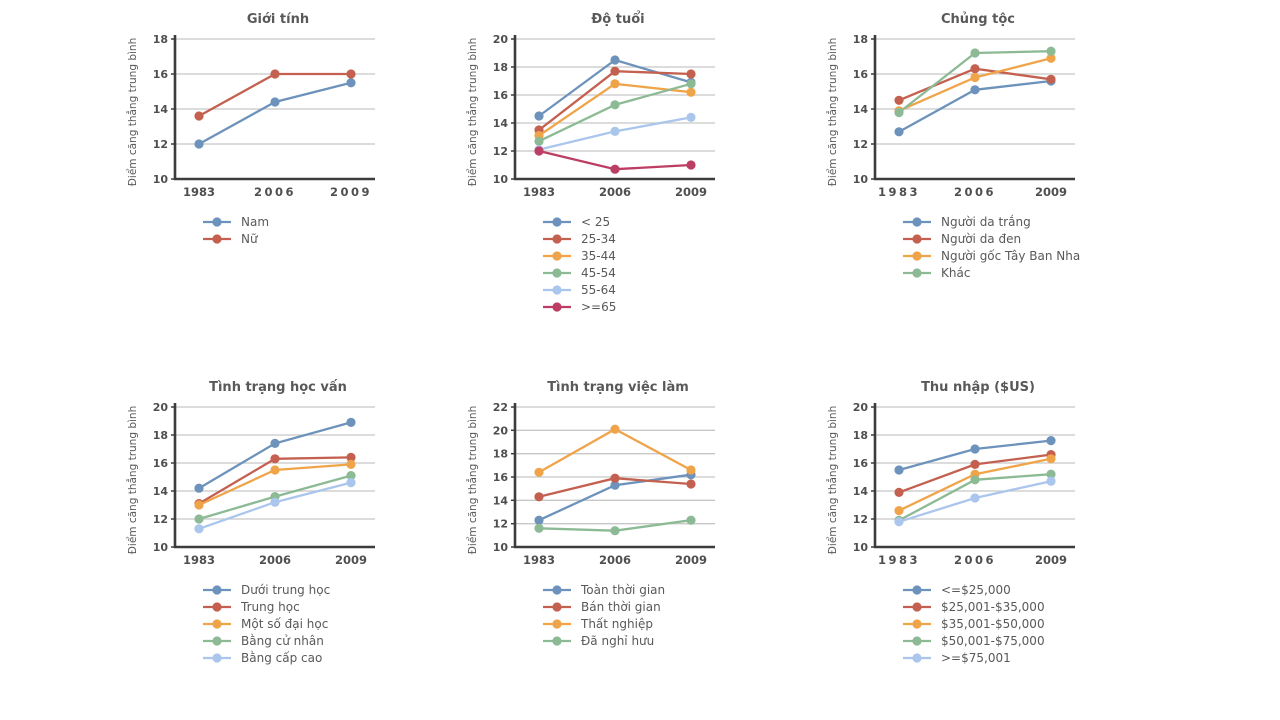 This screenshot has width=1280, height=720. Describe the element at coordinates (976, 657) in the screenshot. I see `legend-label: >=$75,001` at that location.